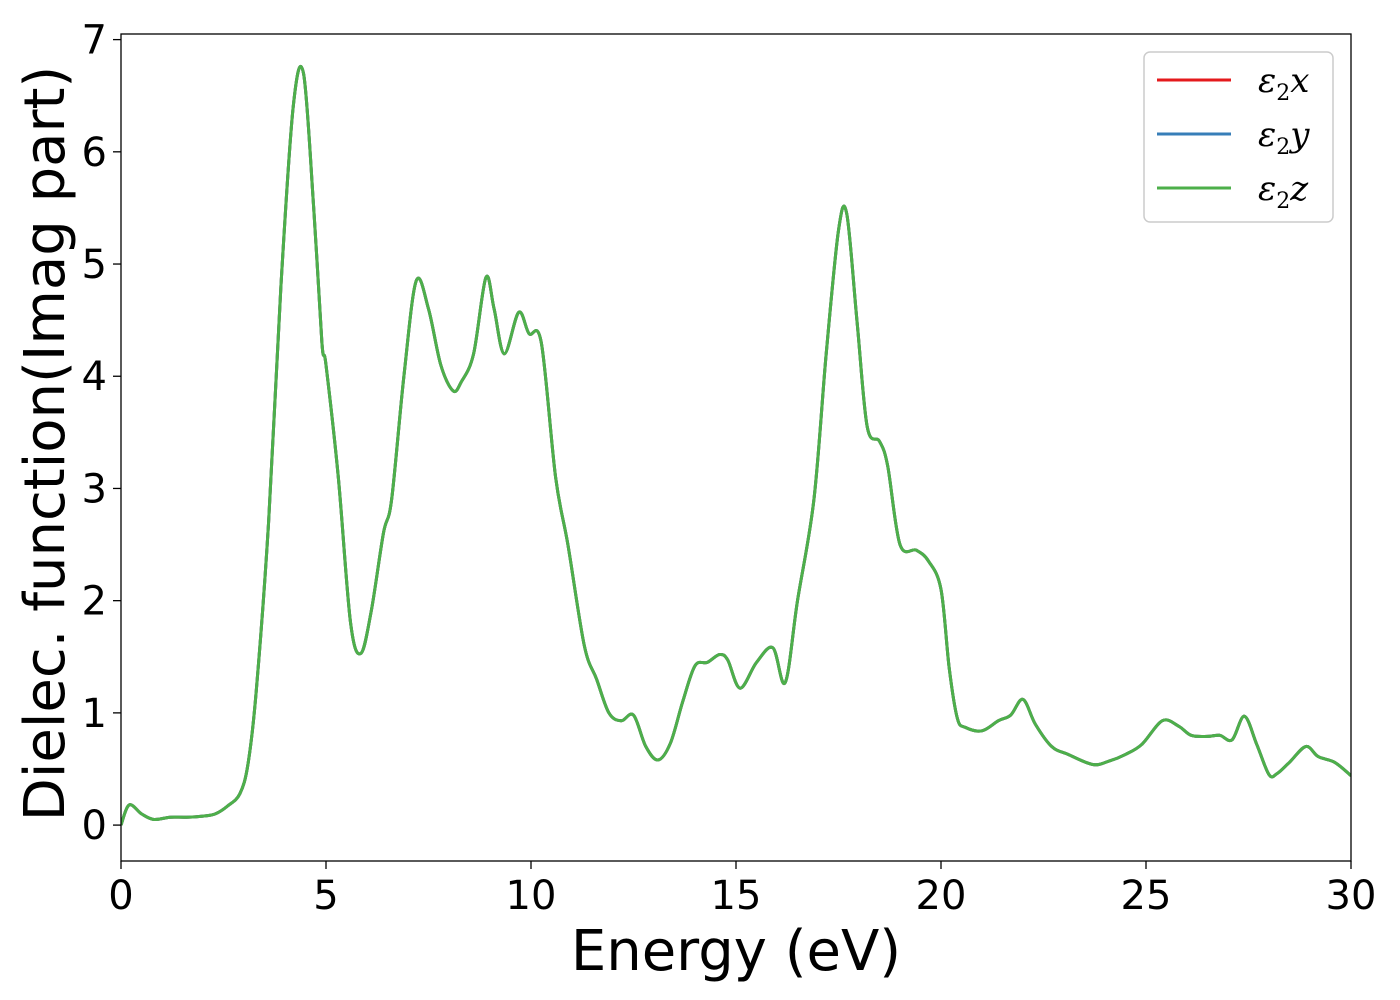 Image resolution: width=1400 pixels, height=1000 pixels. I want to click on y-tick-label: 4, so click(94, 377).